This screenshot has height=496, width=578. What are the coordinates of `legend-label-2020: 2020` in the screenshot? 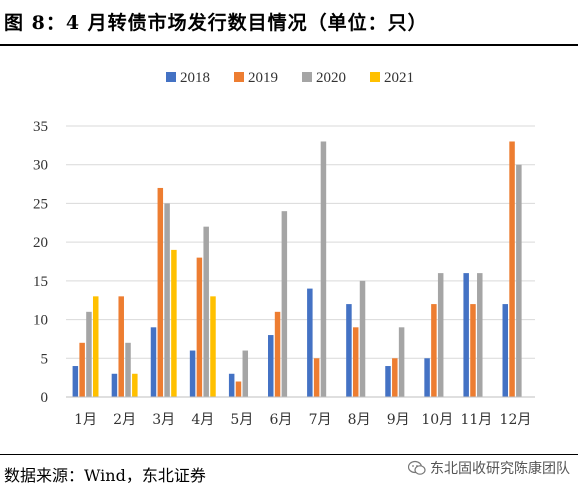 It's located at (331, 78).